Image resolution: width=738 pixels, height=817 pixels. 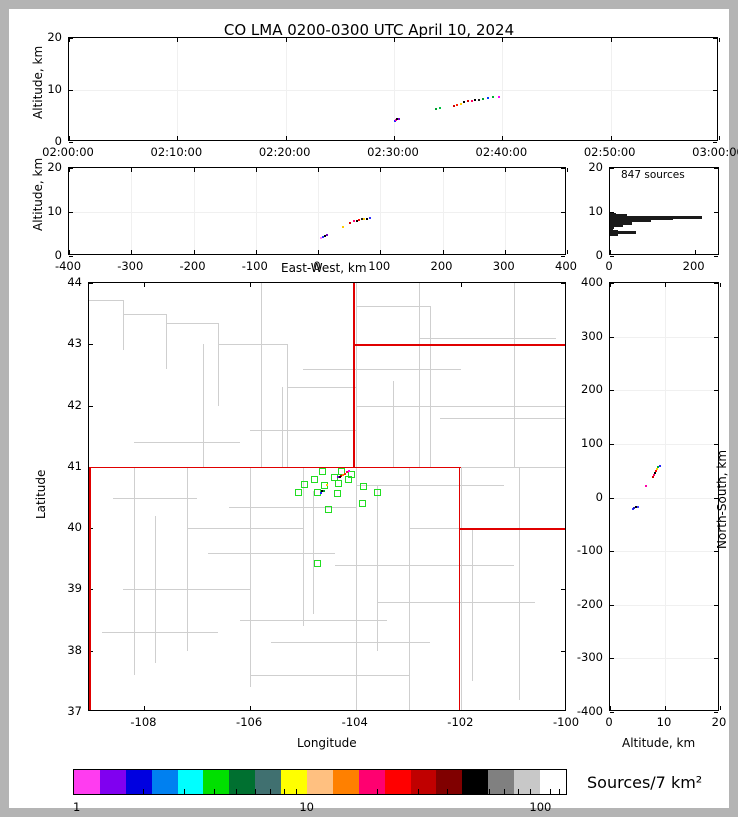 I want to click on time-height-panel, so click(x=394, y=90).